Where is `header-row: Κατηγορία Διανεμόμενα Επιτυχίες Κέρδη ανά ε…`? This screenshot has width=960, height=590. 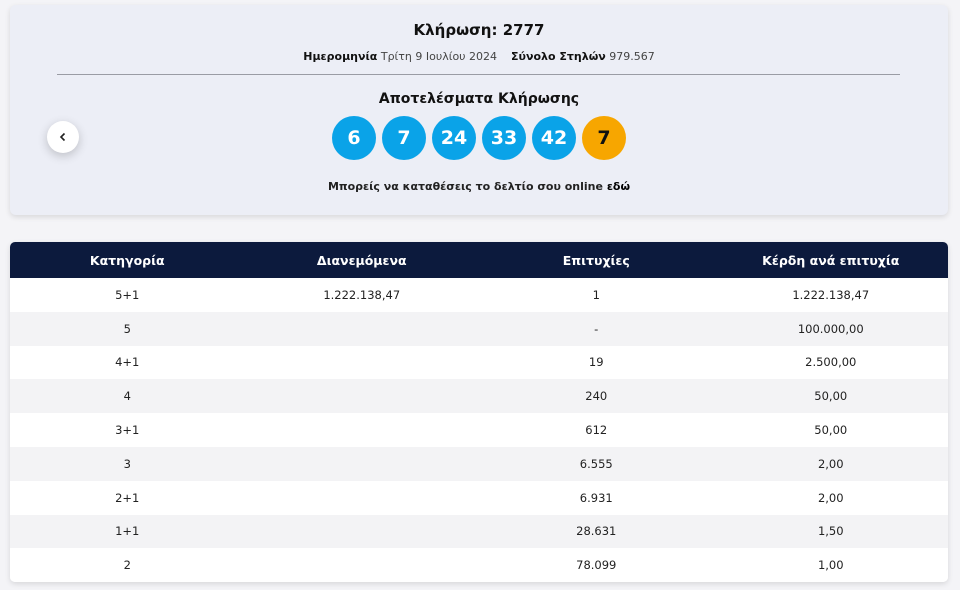 header-row: Κατηγορία Διανεμόμενα Επιτυχίες Κέρδη ανά ε… is located at coordinates (479, 260).